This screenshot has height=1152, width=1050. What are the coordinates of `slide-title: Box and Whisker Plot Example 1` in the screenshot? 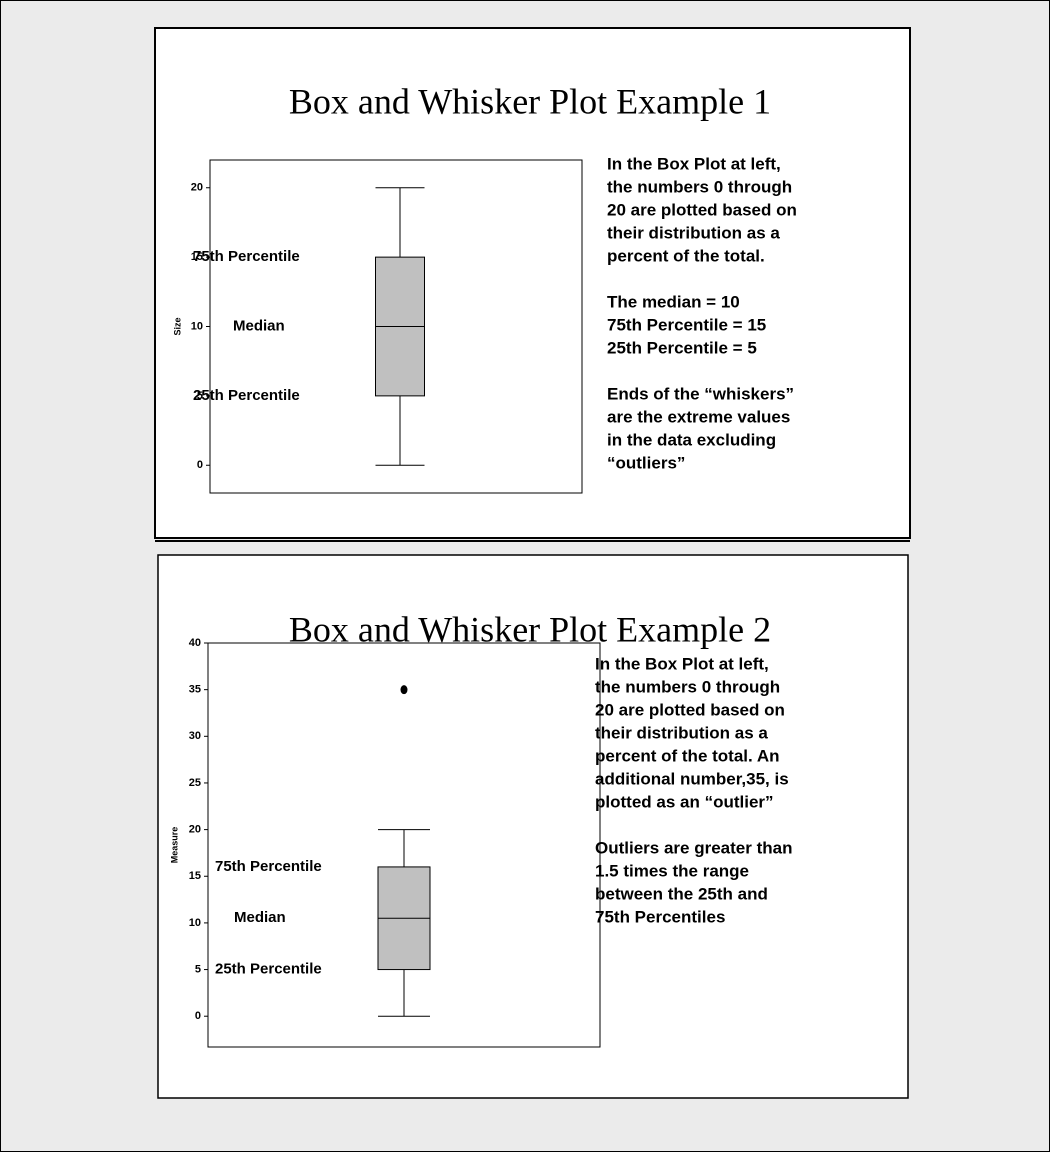 It's located at (530, 101).